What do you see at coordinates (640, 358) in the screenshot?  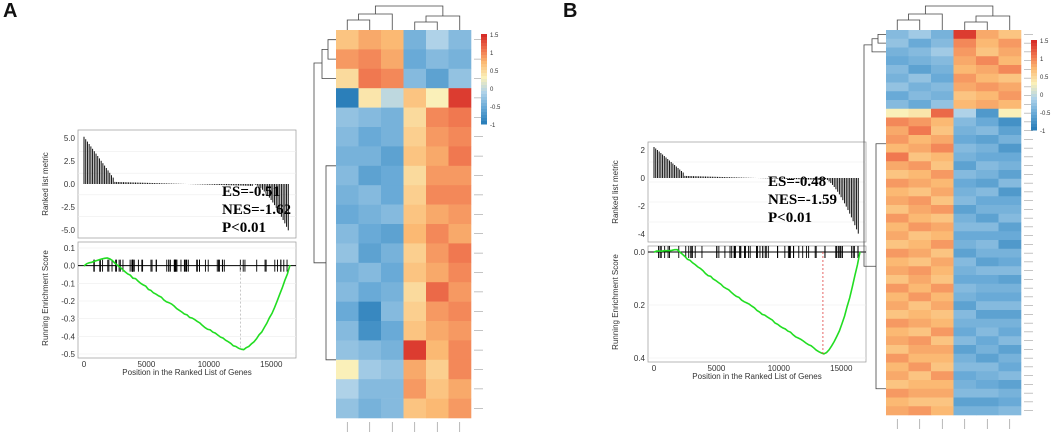 I see `es-ytick: 0.4` at bounding box center [640, 358].